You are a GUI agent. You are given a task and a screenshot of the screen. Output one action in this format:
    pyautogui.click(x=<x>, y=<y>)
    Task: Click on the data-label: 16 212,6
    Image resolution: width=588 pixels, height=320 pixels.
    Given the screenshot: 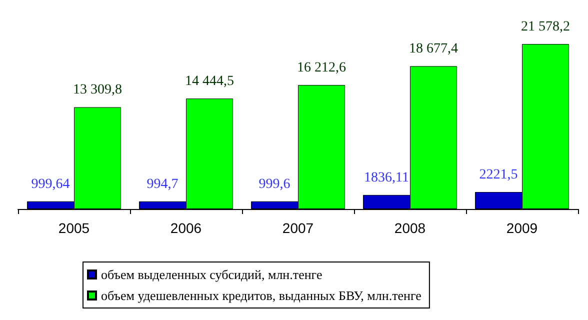 What is the action you would take?
    pyautogui.click(x=321, y=68)
    